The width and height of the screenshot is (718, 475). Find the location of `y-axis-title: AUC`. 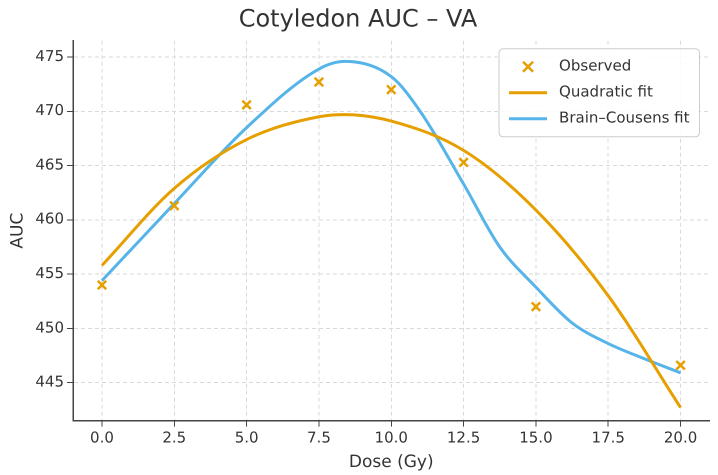

y-axis-title: AUC is located at coordinates (18, 230).